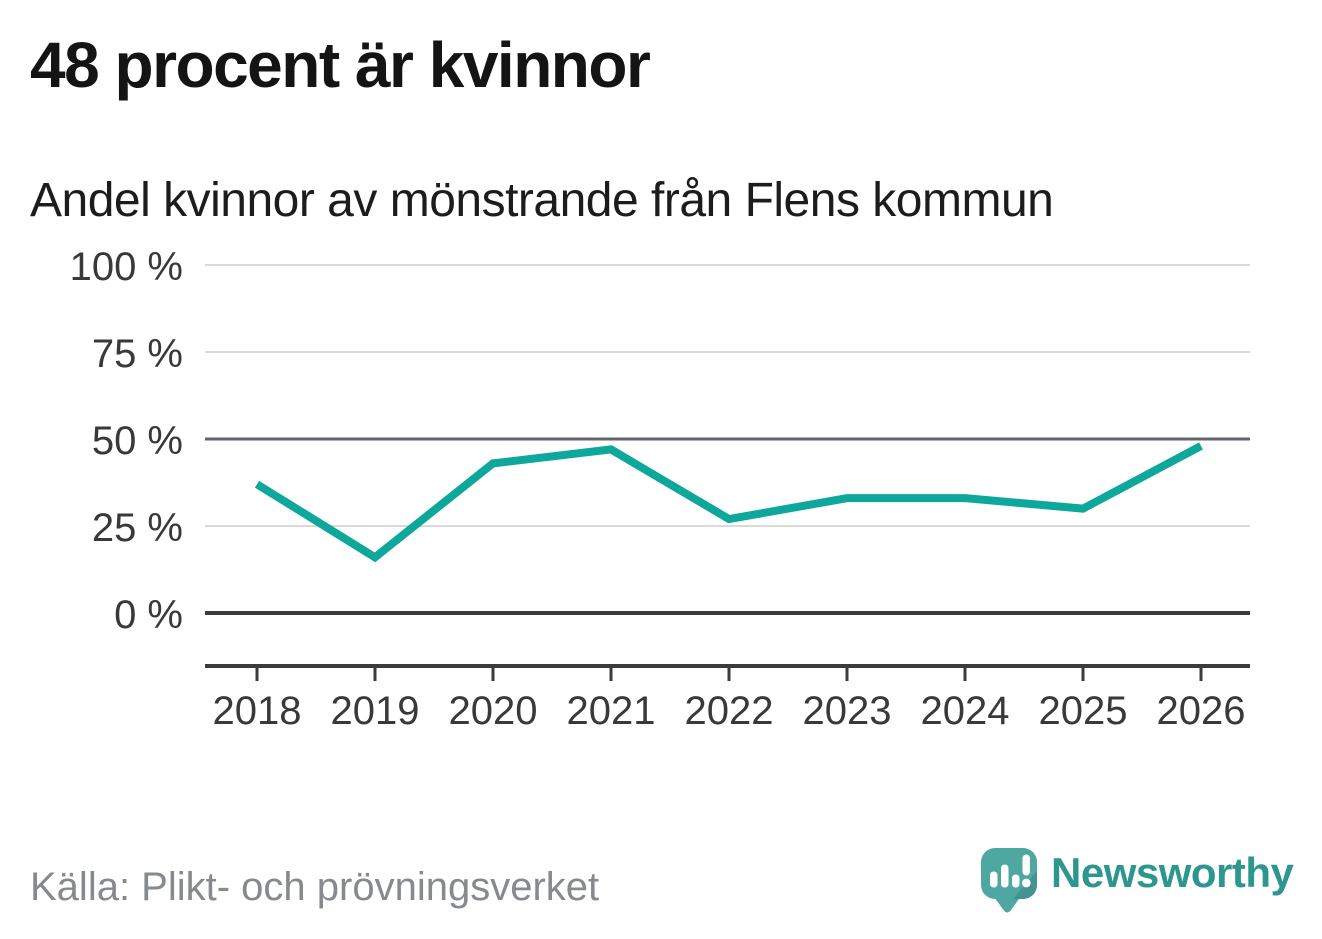 This screenshot has height=939, width=1322. I want to click on logo-bar-chart-glyph, so click(1005, 876).